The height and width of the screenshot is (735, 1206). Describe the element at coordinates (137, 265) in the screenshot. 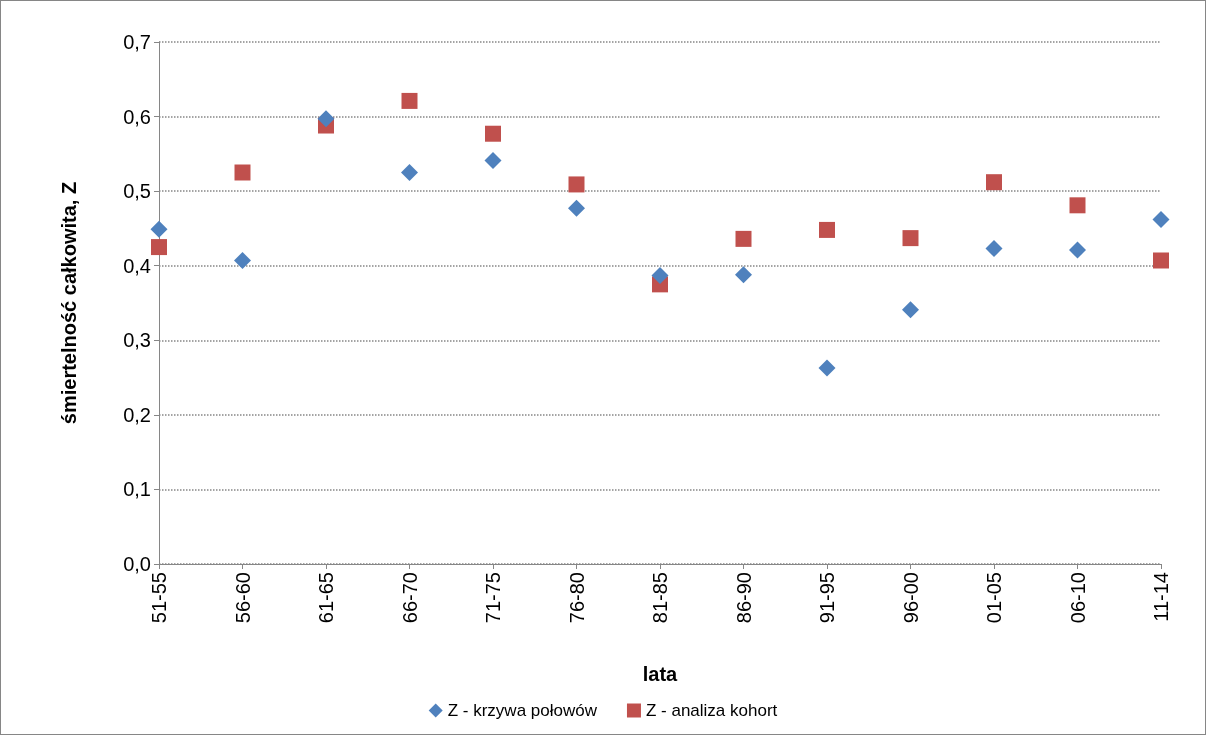

I see `y-tick-label: 0,4` at that location.